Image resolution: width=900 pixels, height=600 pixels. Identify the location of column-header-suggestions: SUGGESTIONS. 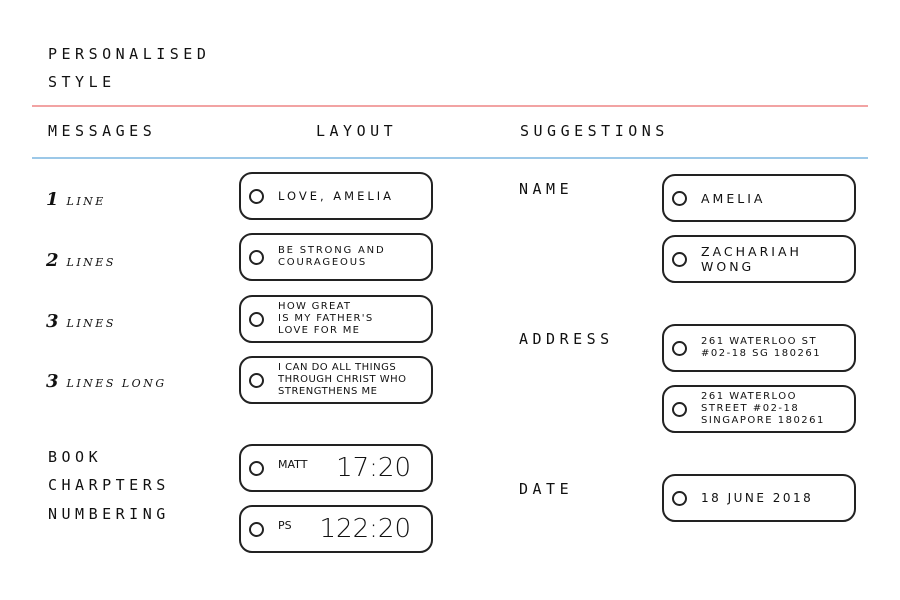
(594, 131).